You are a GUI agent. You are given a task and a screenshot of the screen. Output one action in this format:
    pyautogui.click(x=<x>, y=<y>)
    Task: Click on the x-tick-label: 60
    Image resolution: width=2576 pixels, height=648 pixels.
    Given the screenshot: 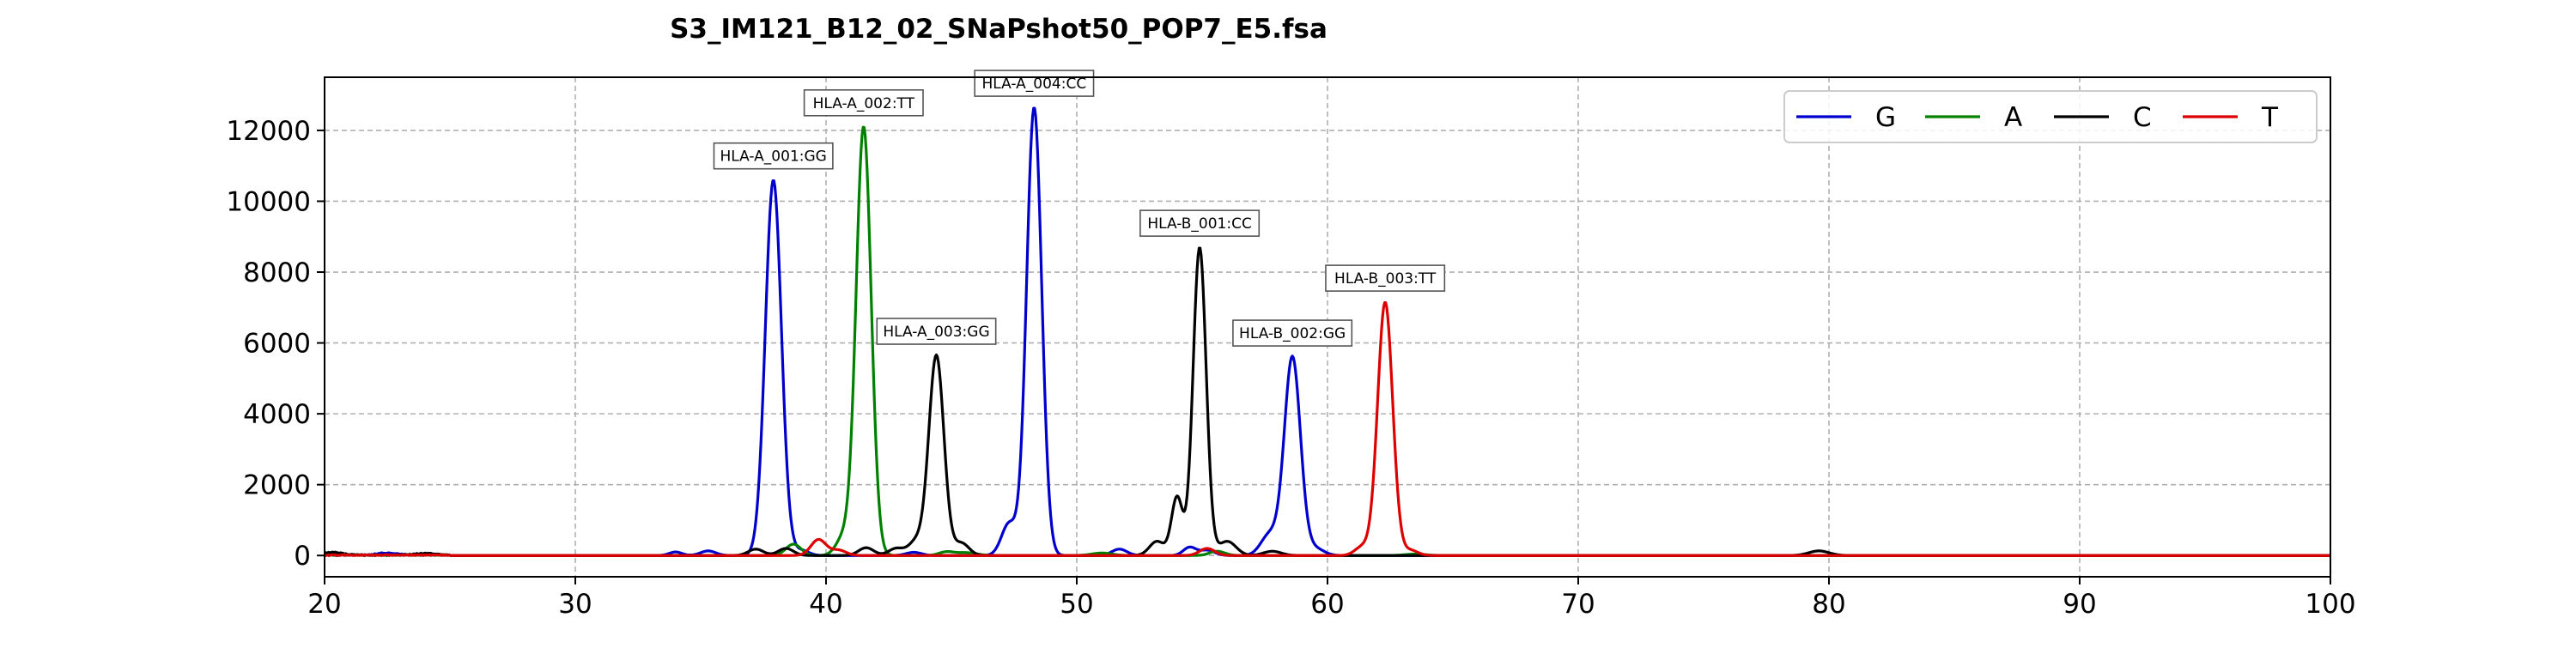 What is the action you would take?
    pyautogui.click(x=1327, y=604)
    